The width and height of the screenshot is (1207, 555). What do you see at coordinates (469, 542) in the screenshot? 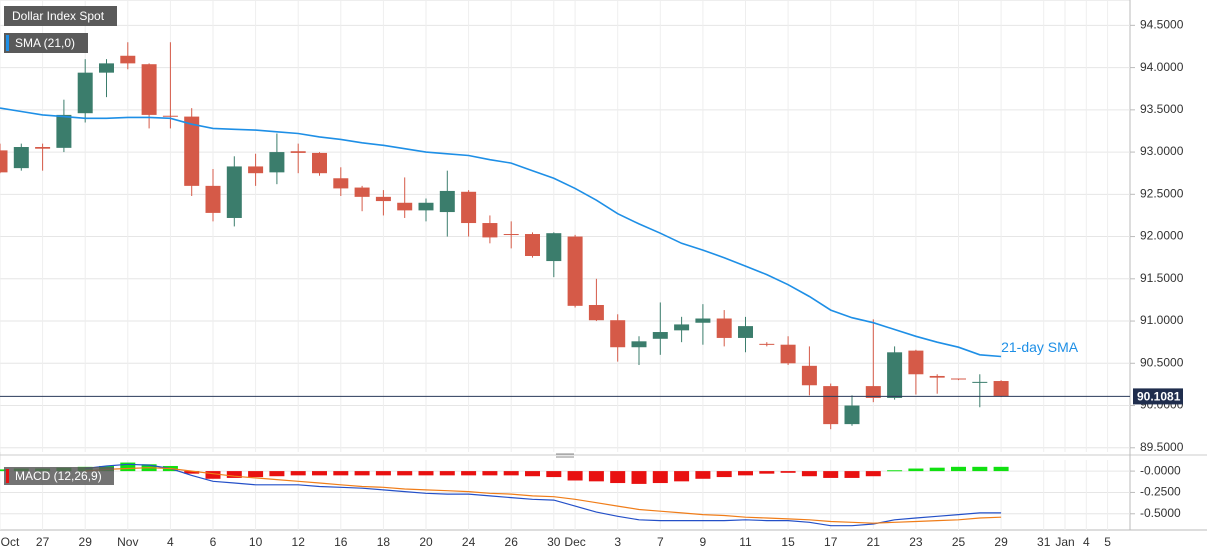
I see `x-tick-label: 24` at bounding box center [469, 542].